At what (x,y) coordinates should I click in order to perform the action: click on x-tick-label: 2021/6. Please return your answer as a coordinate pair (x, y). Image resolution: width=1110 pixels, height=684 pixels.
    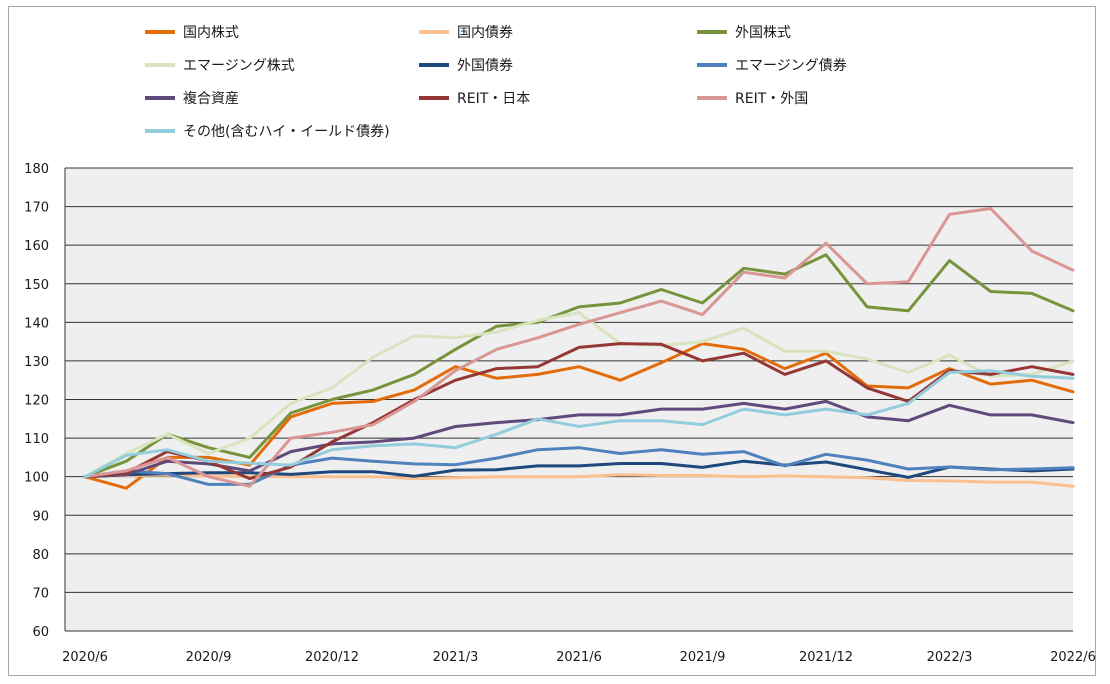
    Looking at the image, I should click on (579, 657).